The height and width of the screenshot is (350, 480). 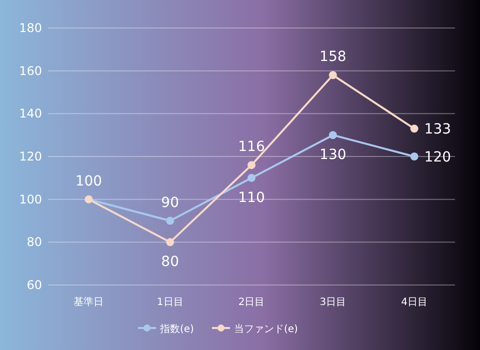 I want to click on x-tick-label: 2日目, so click(x=251, y=302).